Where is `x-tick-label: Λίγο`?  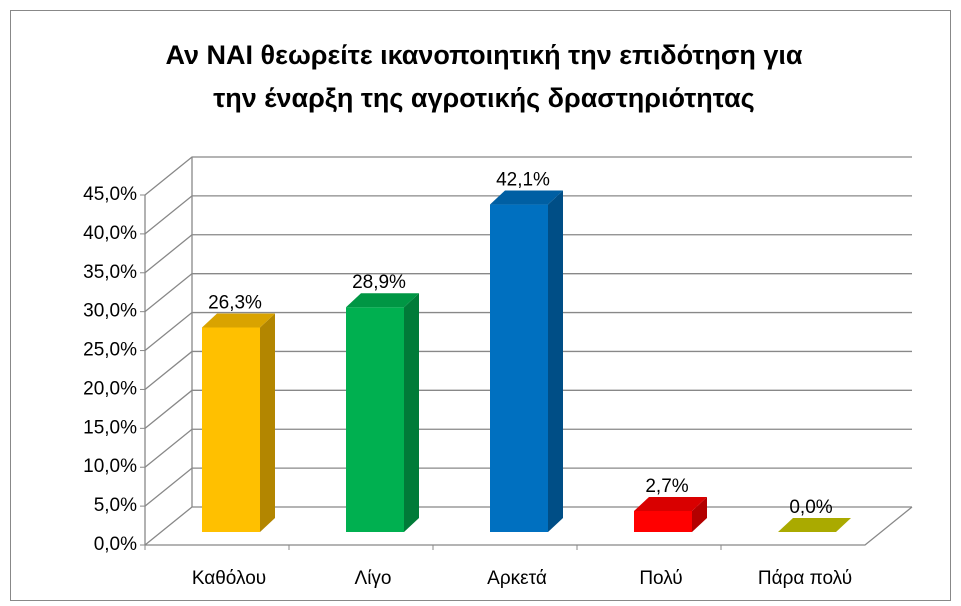
x-tick-label: Λίγο is located at coordinates (373, 578).